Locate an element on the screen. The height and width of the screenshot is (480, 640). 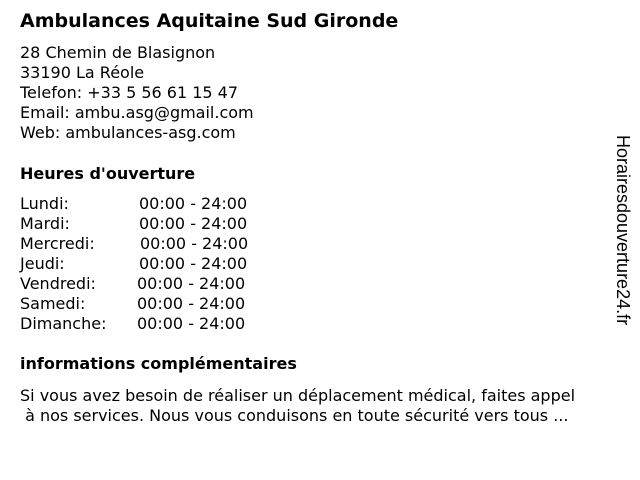
hours-row: Jeudi: 00:00 - 24:00 is located at coordinates (133, 264).